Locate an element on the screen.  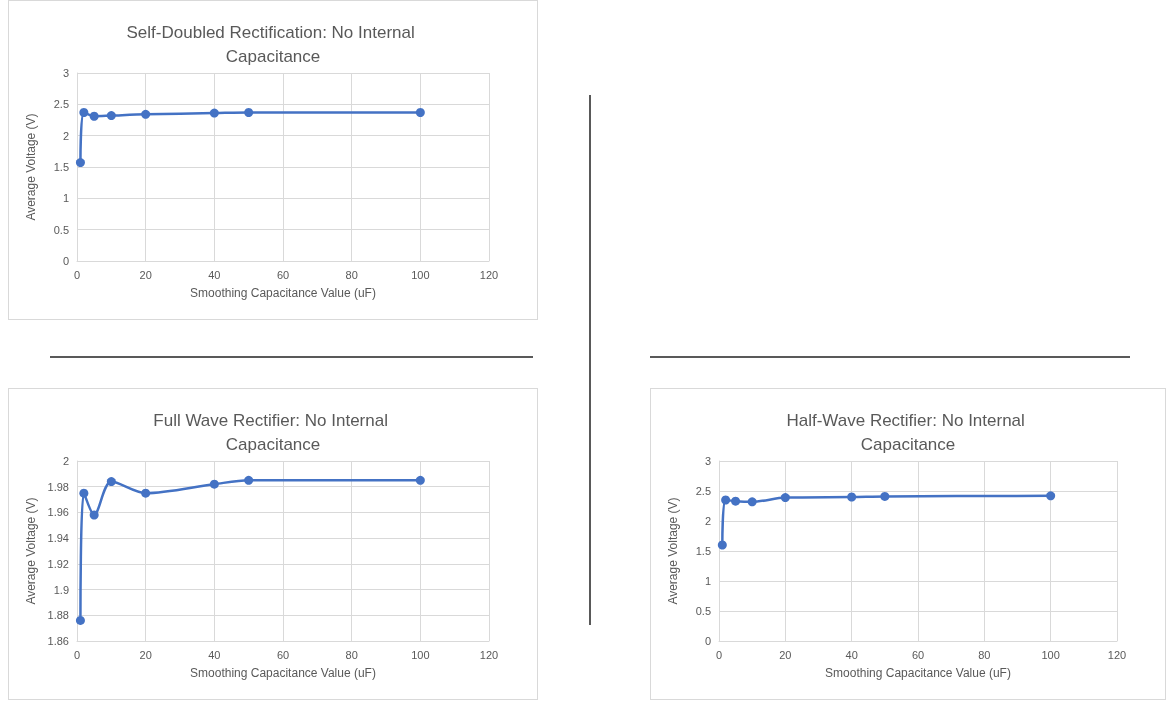
y-tick-label: 1.86 is located at coordinates (58, 641).